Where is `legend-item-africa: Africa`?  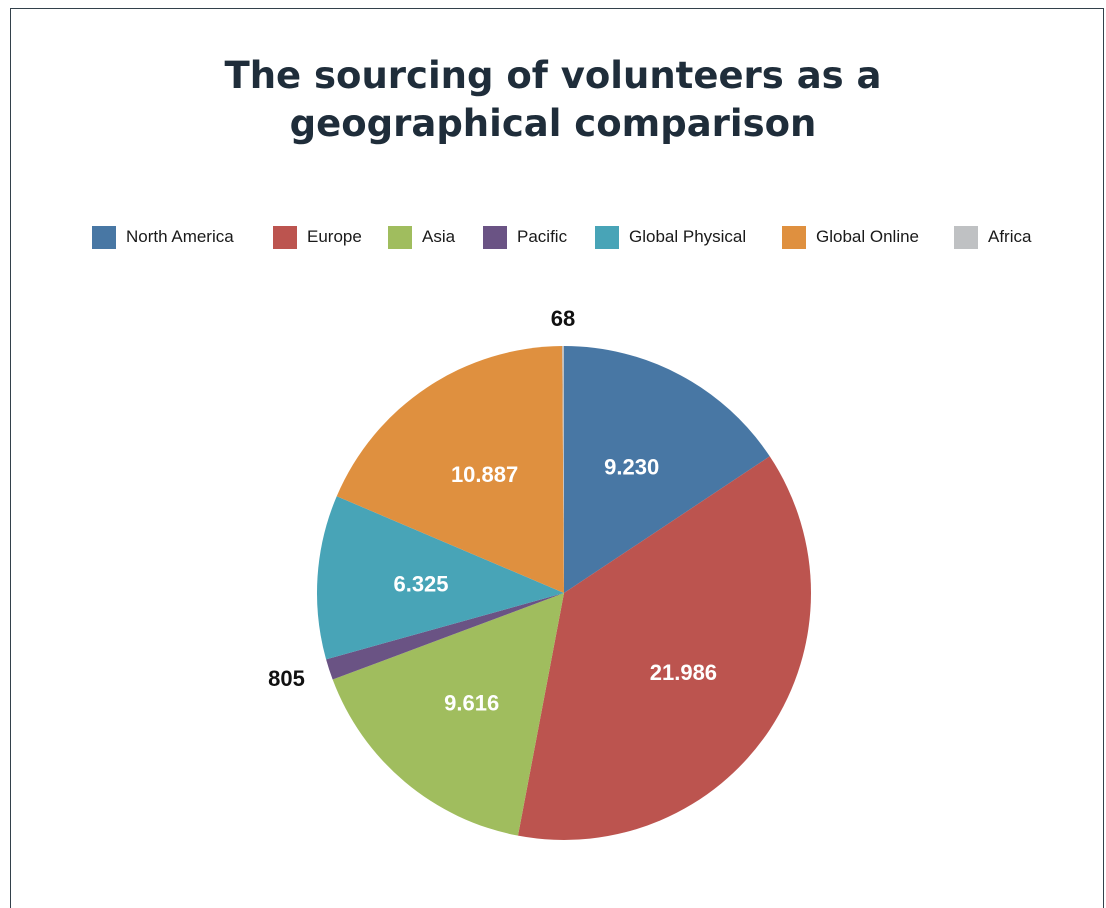
legend-item-africa: Africa is located at coordinates (992, 237).